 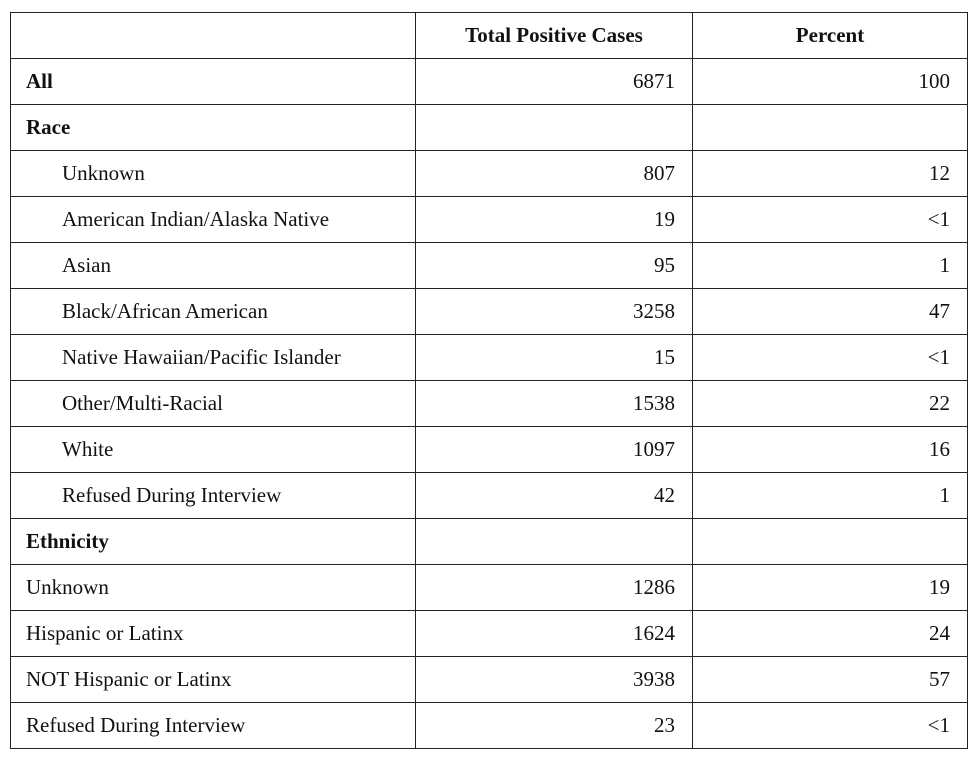 What do you see at coordinates (213, 81) in the screenshot?
I see `row-label: All` at bounding box center [213, 81].